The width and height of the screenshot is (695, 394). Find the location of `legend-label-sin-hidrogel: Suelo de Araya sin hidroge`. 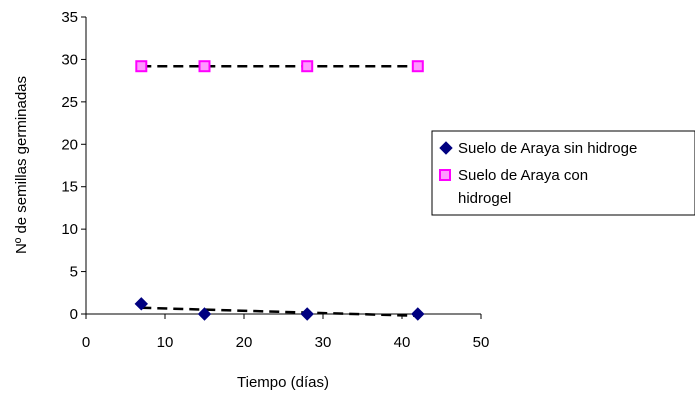

legend-label-sin-hidrogel: Suelo de Araya sin hidroge is located at coordinates (547, 148).